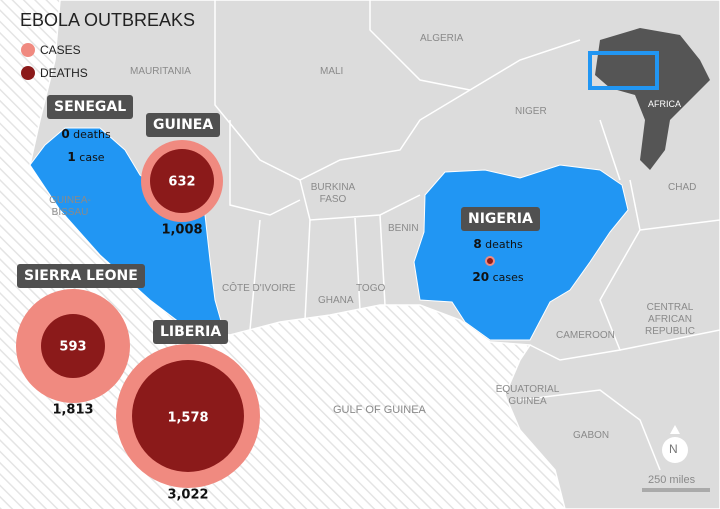 This screenshot has width=720, height=509. I want to click on guinea-deaths-bubble, so click(182, 181).